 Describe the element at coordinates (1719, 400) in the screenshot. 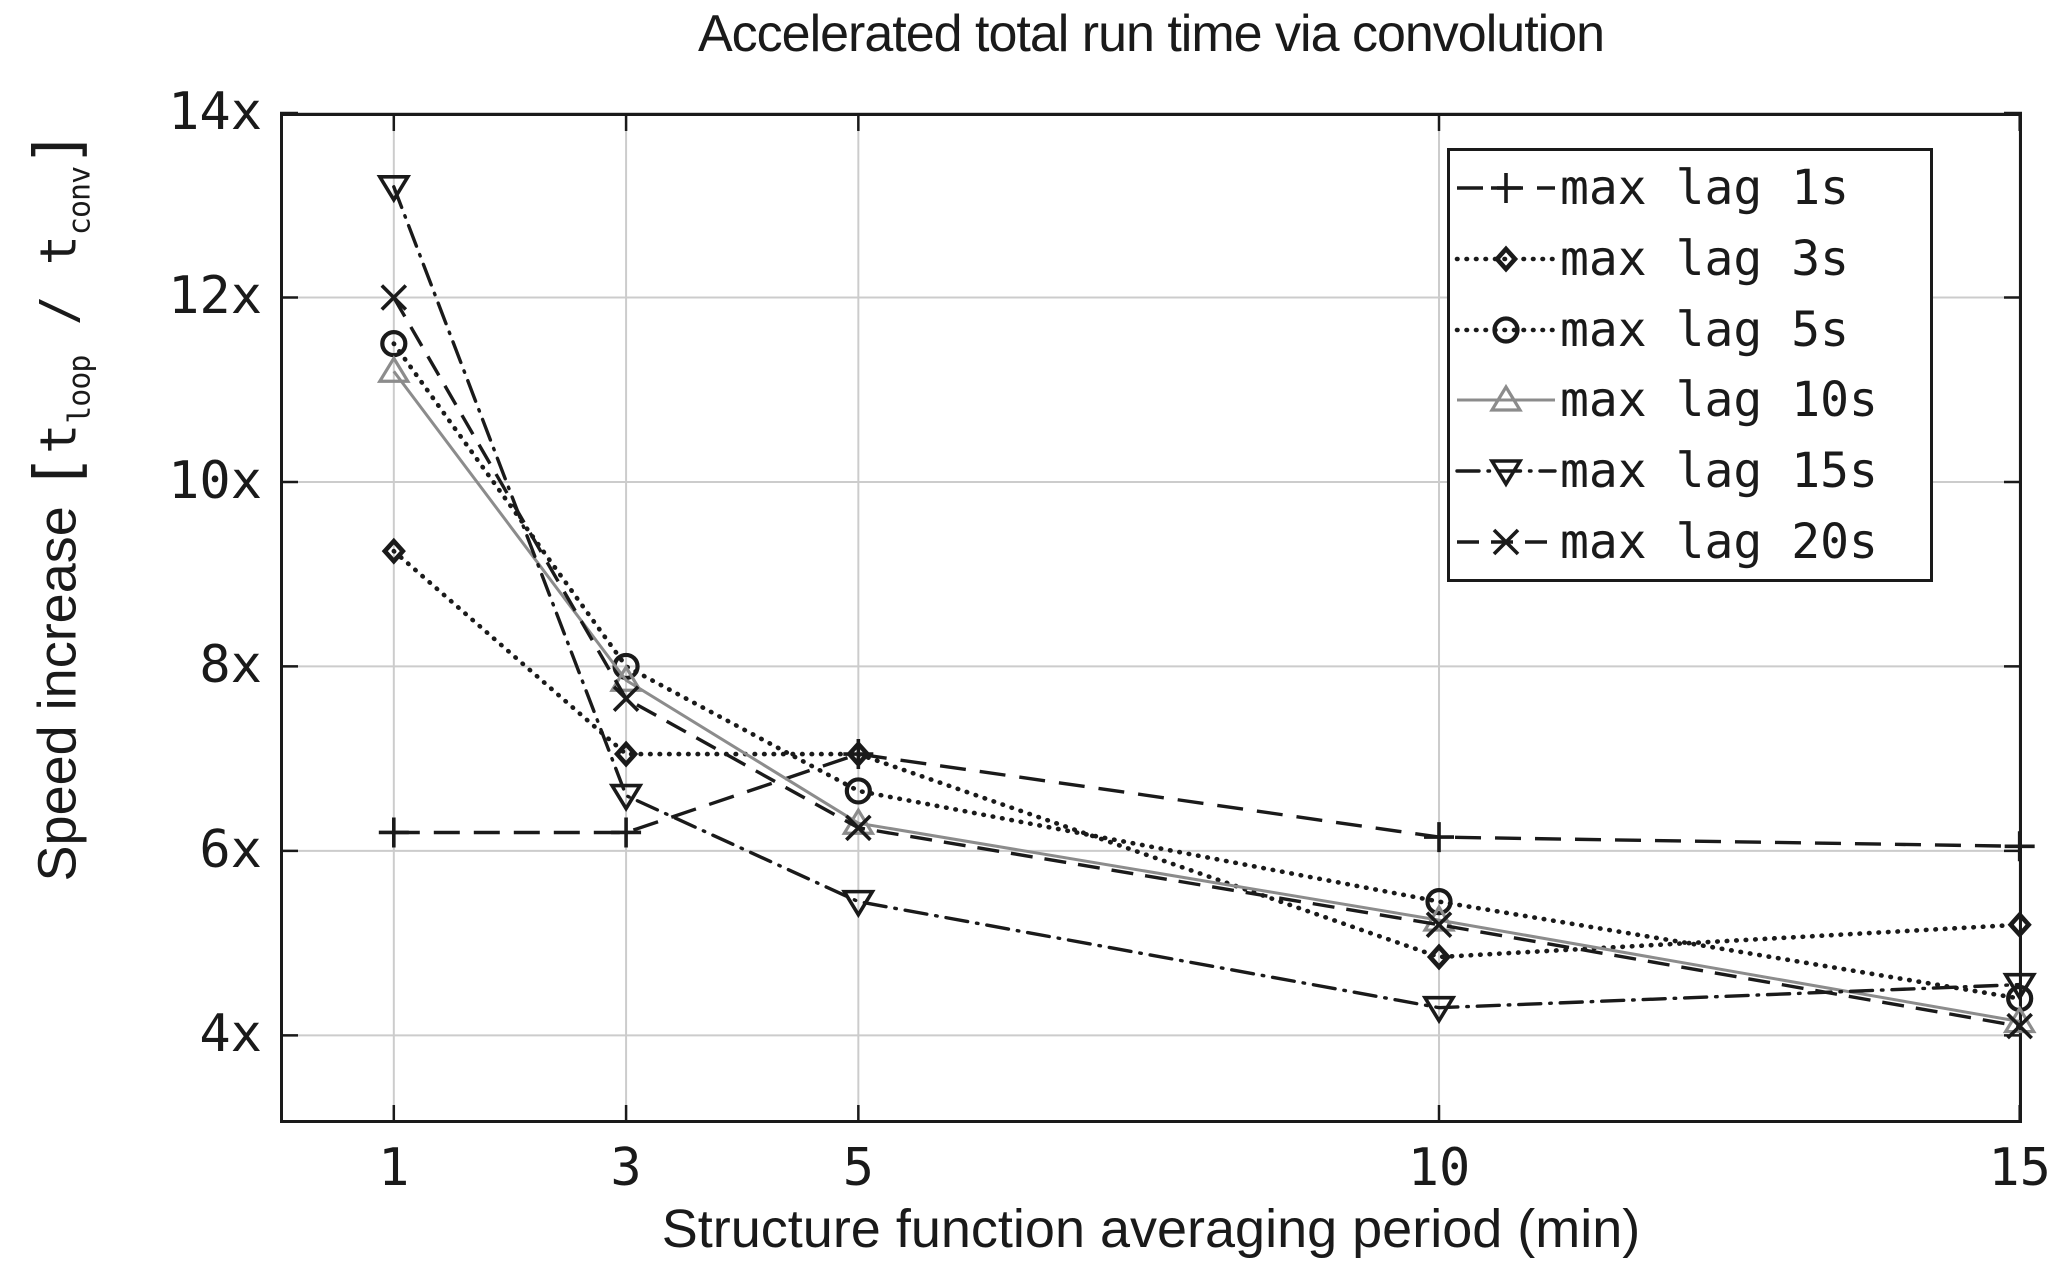

I see `legend-label: max lag 10s` at that location.